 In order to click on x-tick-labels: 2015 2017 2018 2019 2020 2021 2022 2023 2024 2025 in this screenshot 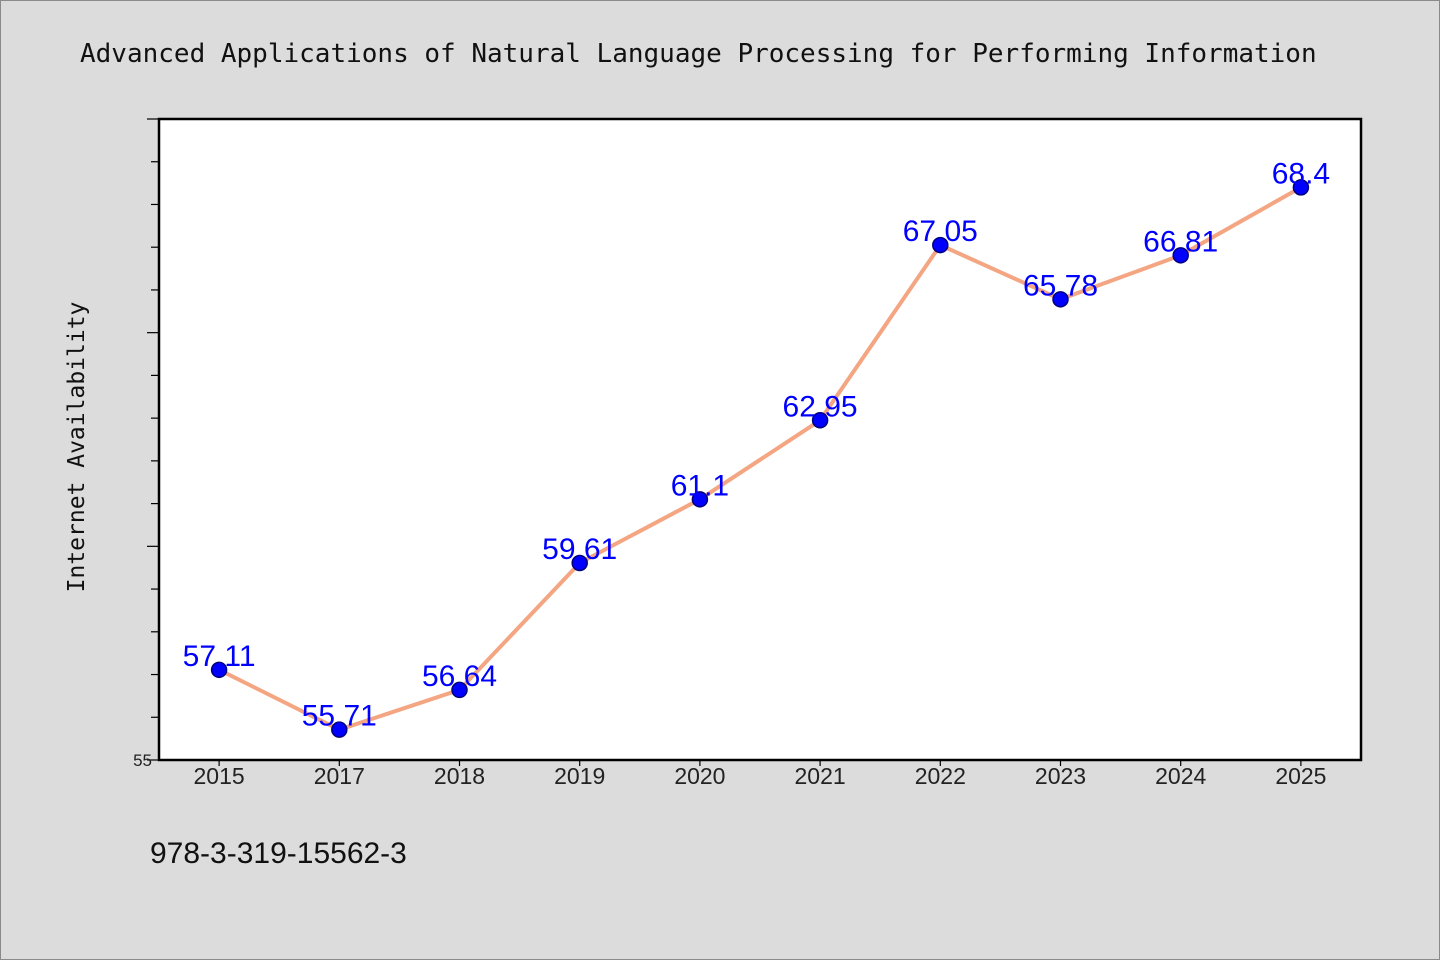, I will do `click(760, 776)`.